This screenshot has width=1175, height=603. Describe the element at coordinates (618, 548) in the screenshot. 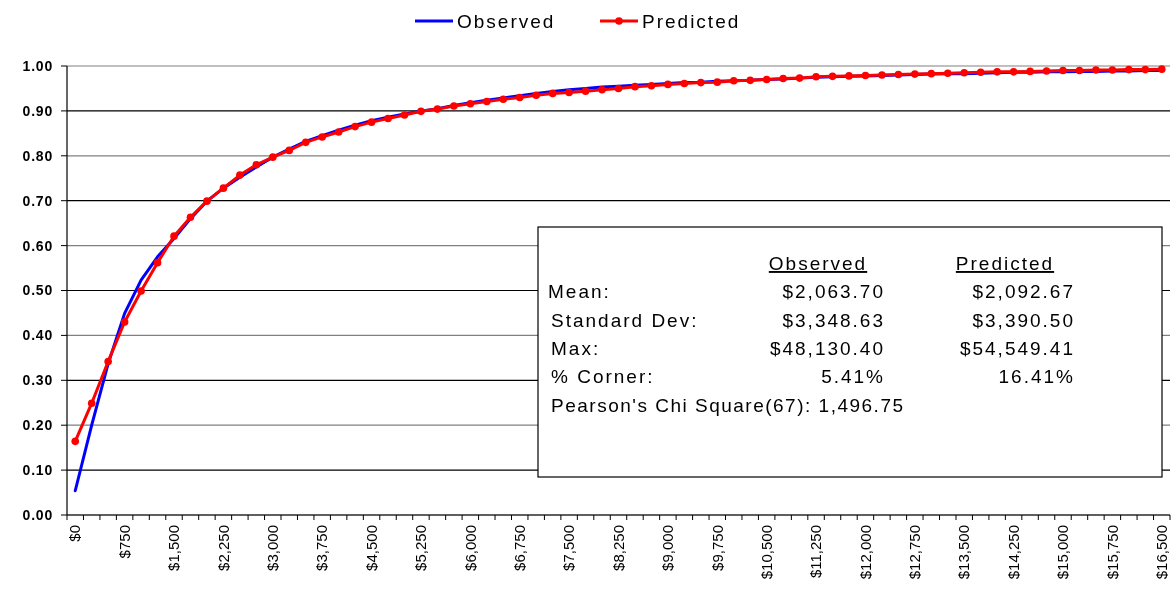

I see `x-tick-label: $8,250` at that location.